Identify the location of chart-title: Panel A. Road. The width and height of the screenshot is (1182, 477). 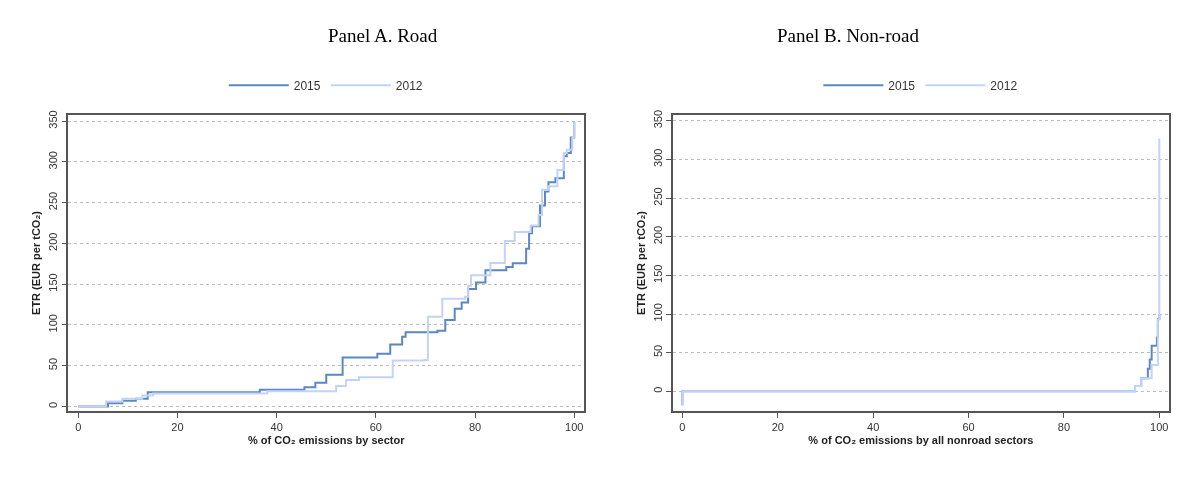
(383, 35).